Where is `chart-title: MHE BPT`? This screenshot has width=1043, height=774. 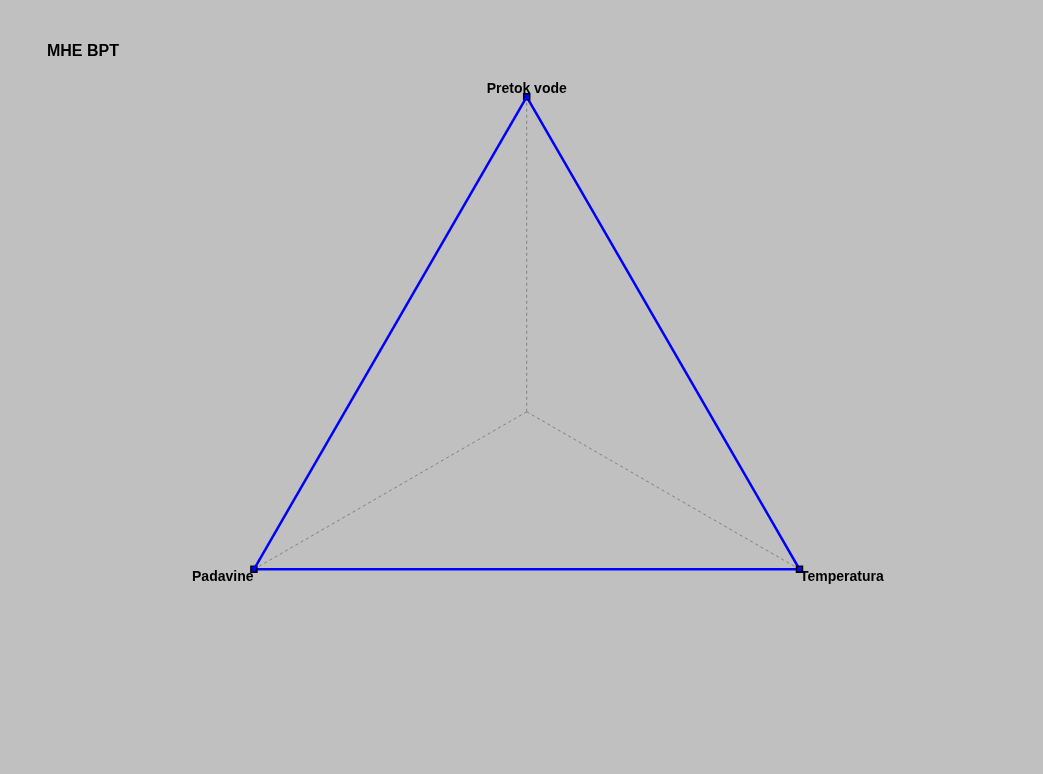 chart-title: MHE BPT is located at coordinates (83, 50).